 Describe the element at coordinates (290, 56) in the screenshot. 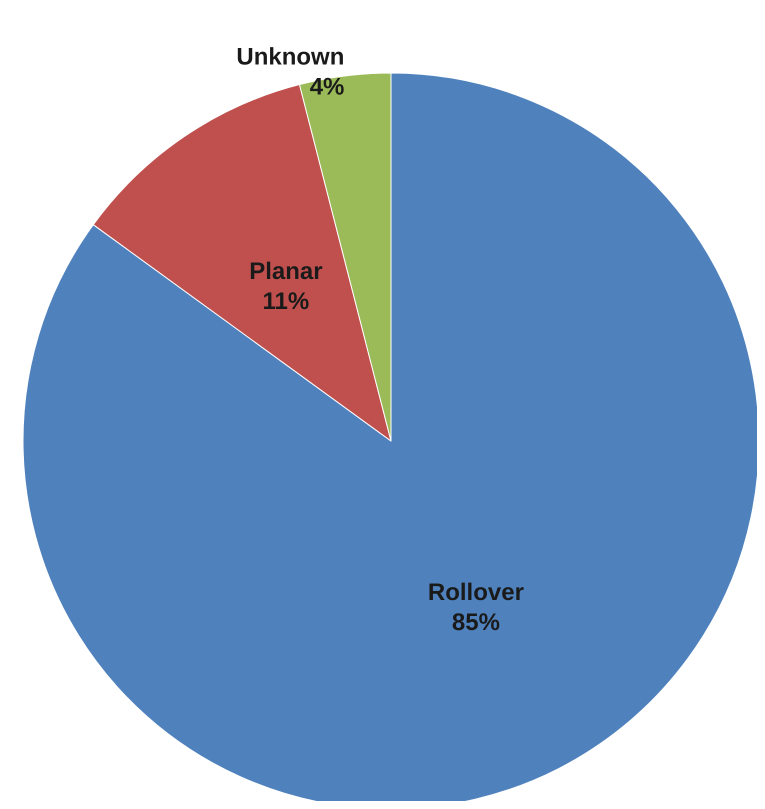

I see `slice-label: Unknown` at that location.